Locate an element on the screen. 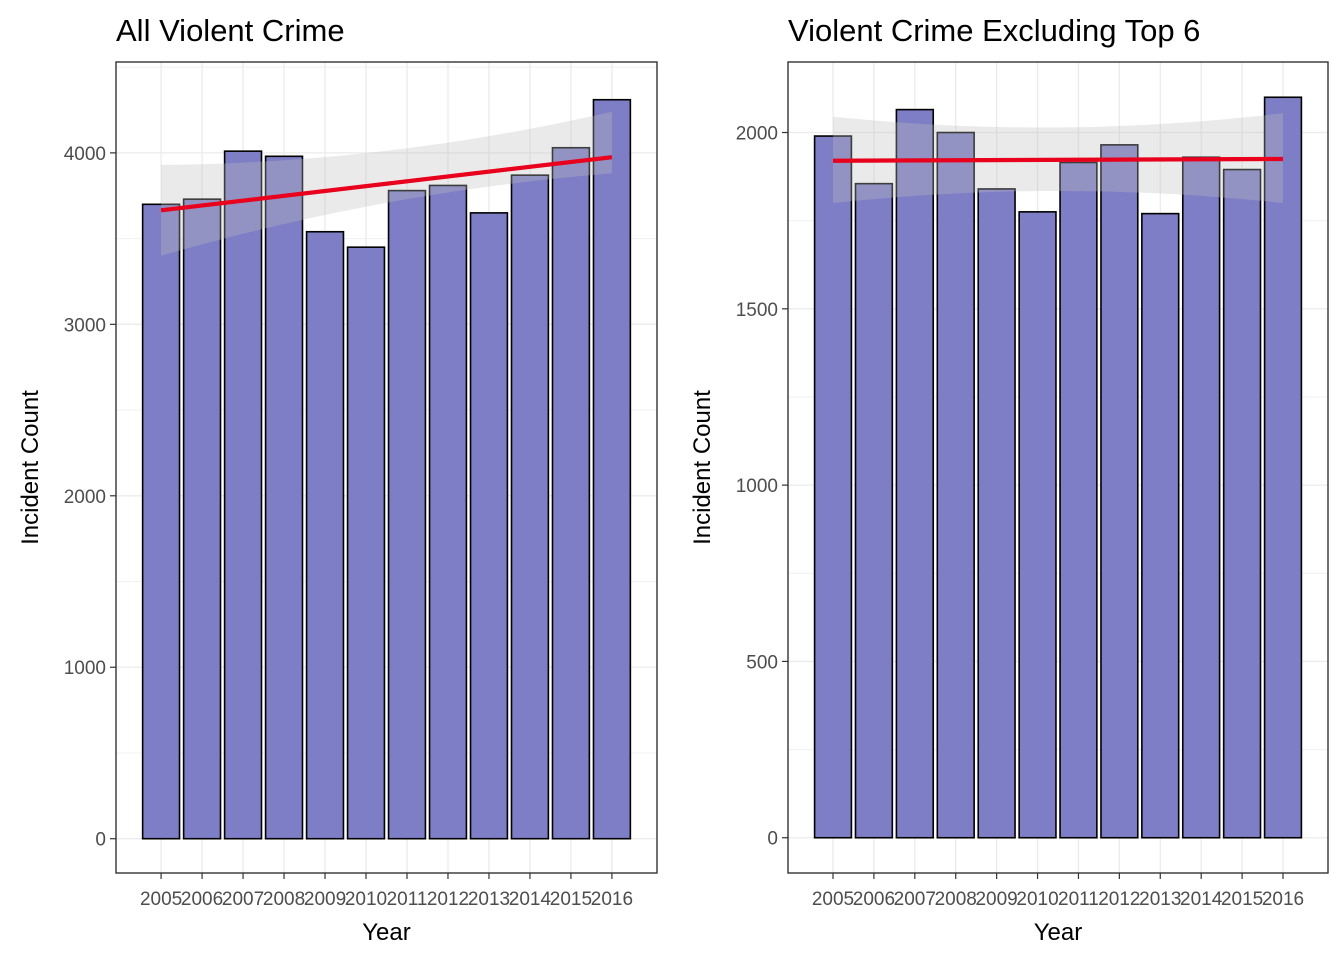  y-tick-label: 3000 is located at coordinates (85, 325).